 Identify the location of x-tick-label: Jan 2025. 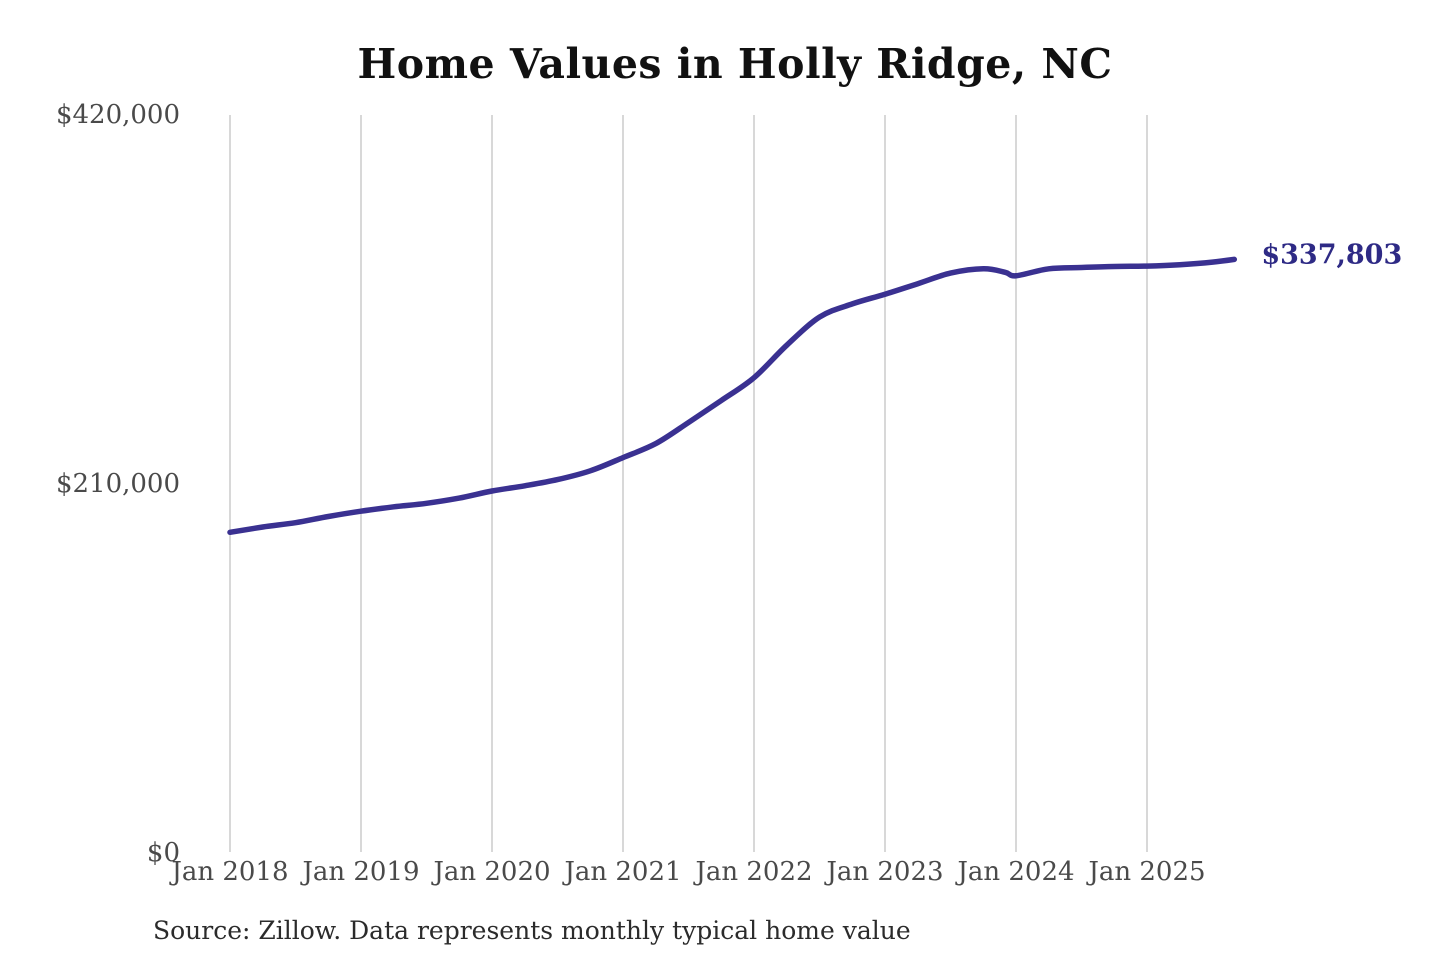
(1145, 872).